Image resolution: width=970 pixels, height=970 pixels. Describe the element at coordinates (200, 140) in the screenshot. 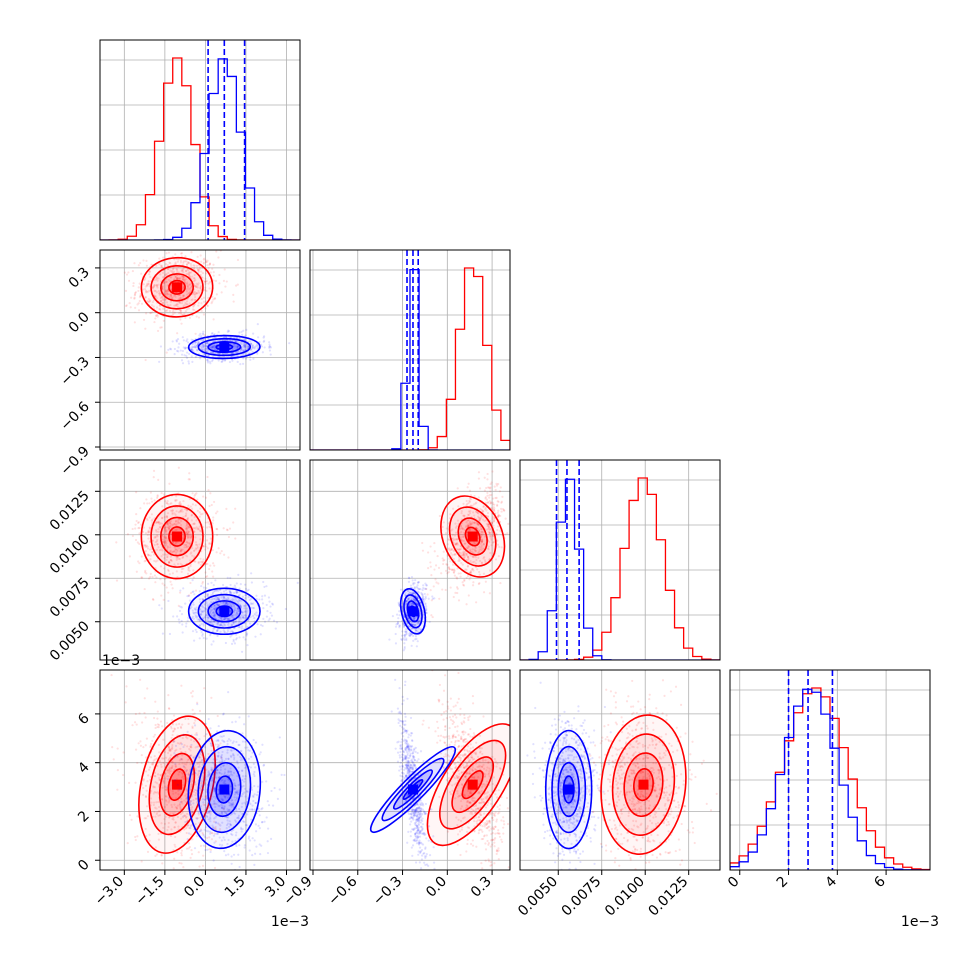

I see `panel-background` at that location.